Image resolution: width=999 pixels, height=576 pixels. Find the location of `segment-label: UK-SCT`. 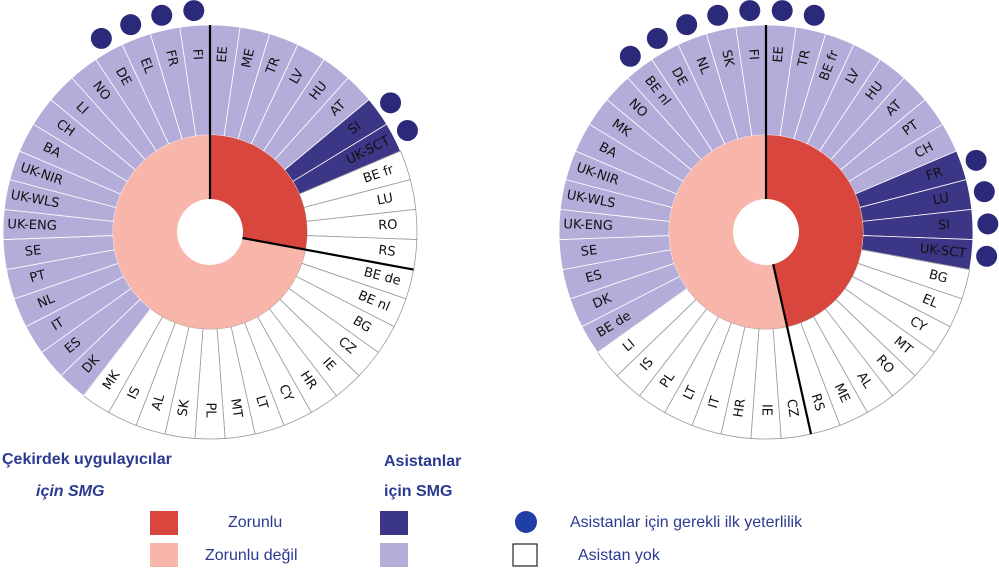

segment-label: UK-SCT is located at coordinates (943, 251).